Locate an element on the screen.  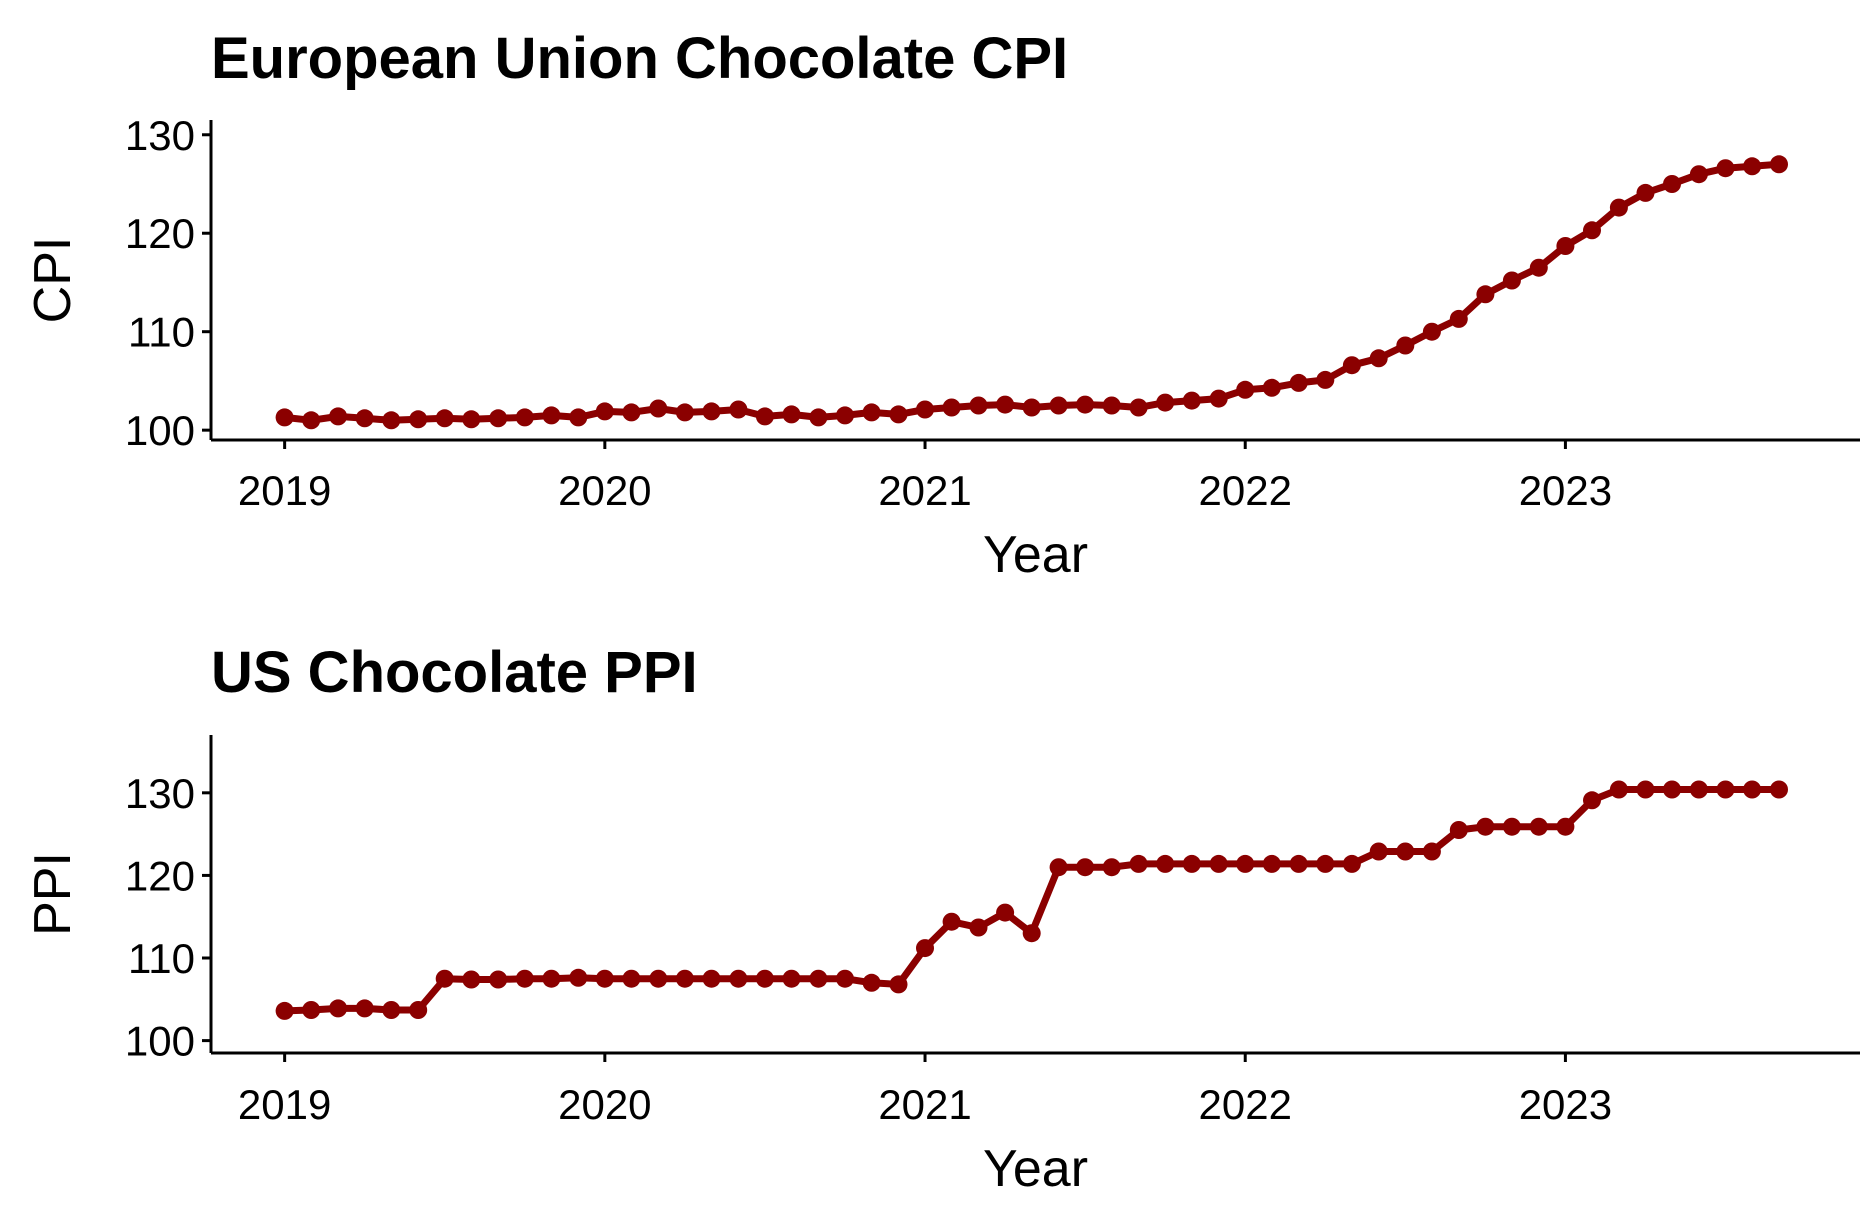
y-axis-title: CPI is located at coordinates (53, 280).